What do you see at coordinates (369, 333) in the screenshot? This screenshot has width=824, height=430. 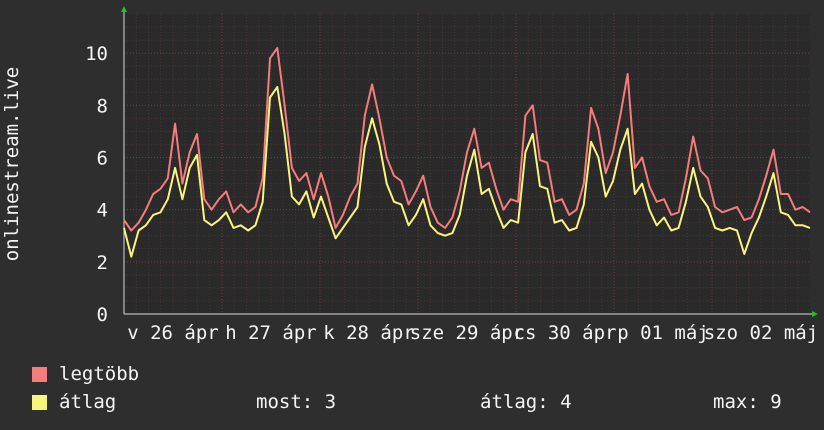 I see `x-tick-label: k 28 ápr` at bounding box center [369, 333].